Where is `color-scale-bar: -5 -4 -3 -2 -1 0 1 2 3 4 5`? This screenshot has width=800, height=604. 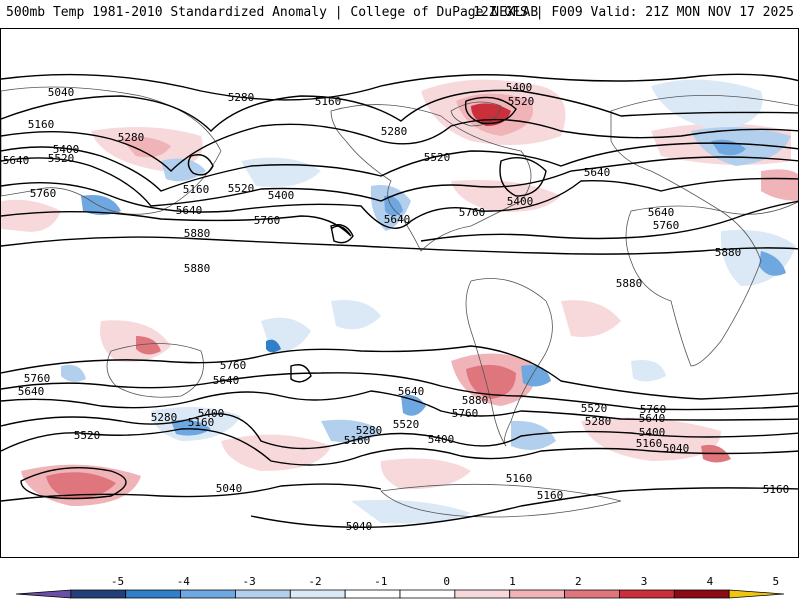 color-scale-bar: -5 -4 -3 -2 -1 0 1 2 3 4 5 is located at coordinates (400, 585).